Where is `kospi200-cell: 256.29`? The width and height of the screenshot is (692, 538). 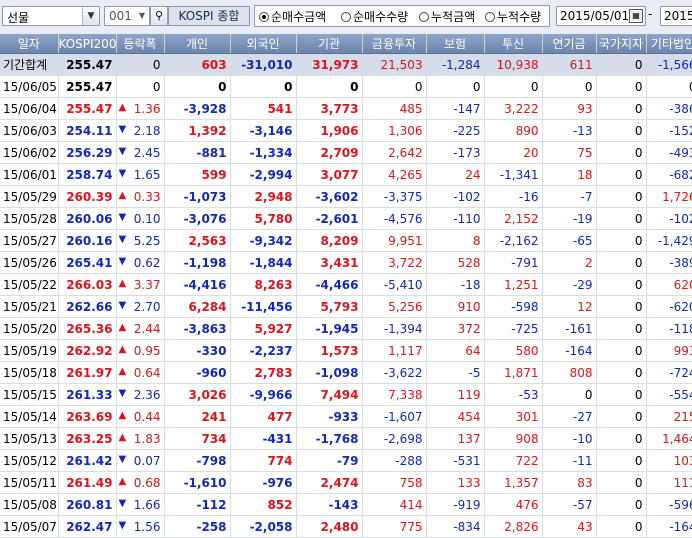
kospi200-cell: 256.29 is located at coordinates (87, 152).